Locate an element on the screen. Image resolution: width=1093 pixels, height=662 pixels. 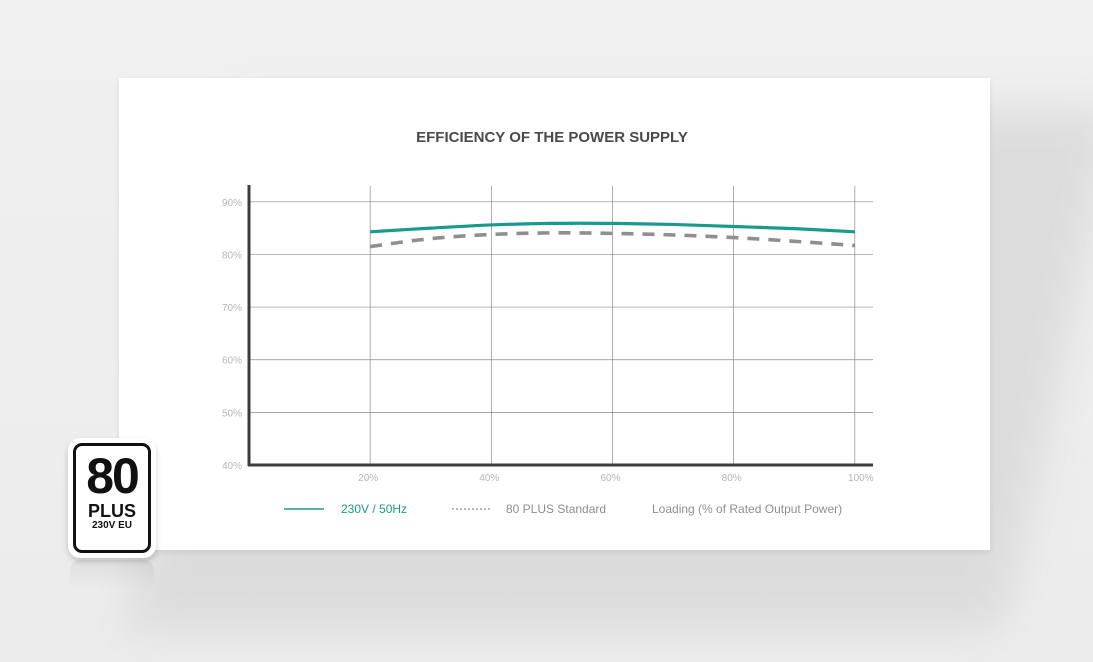
legend-label-series1: 230V / 50Hz is located at coordinates (374, 509).